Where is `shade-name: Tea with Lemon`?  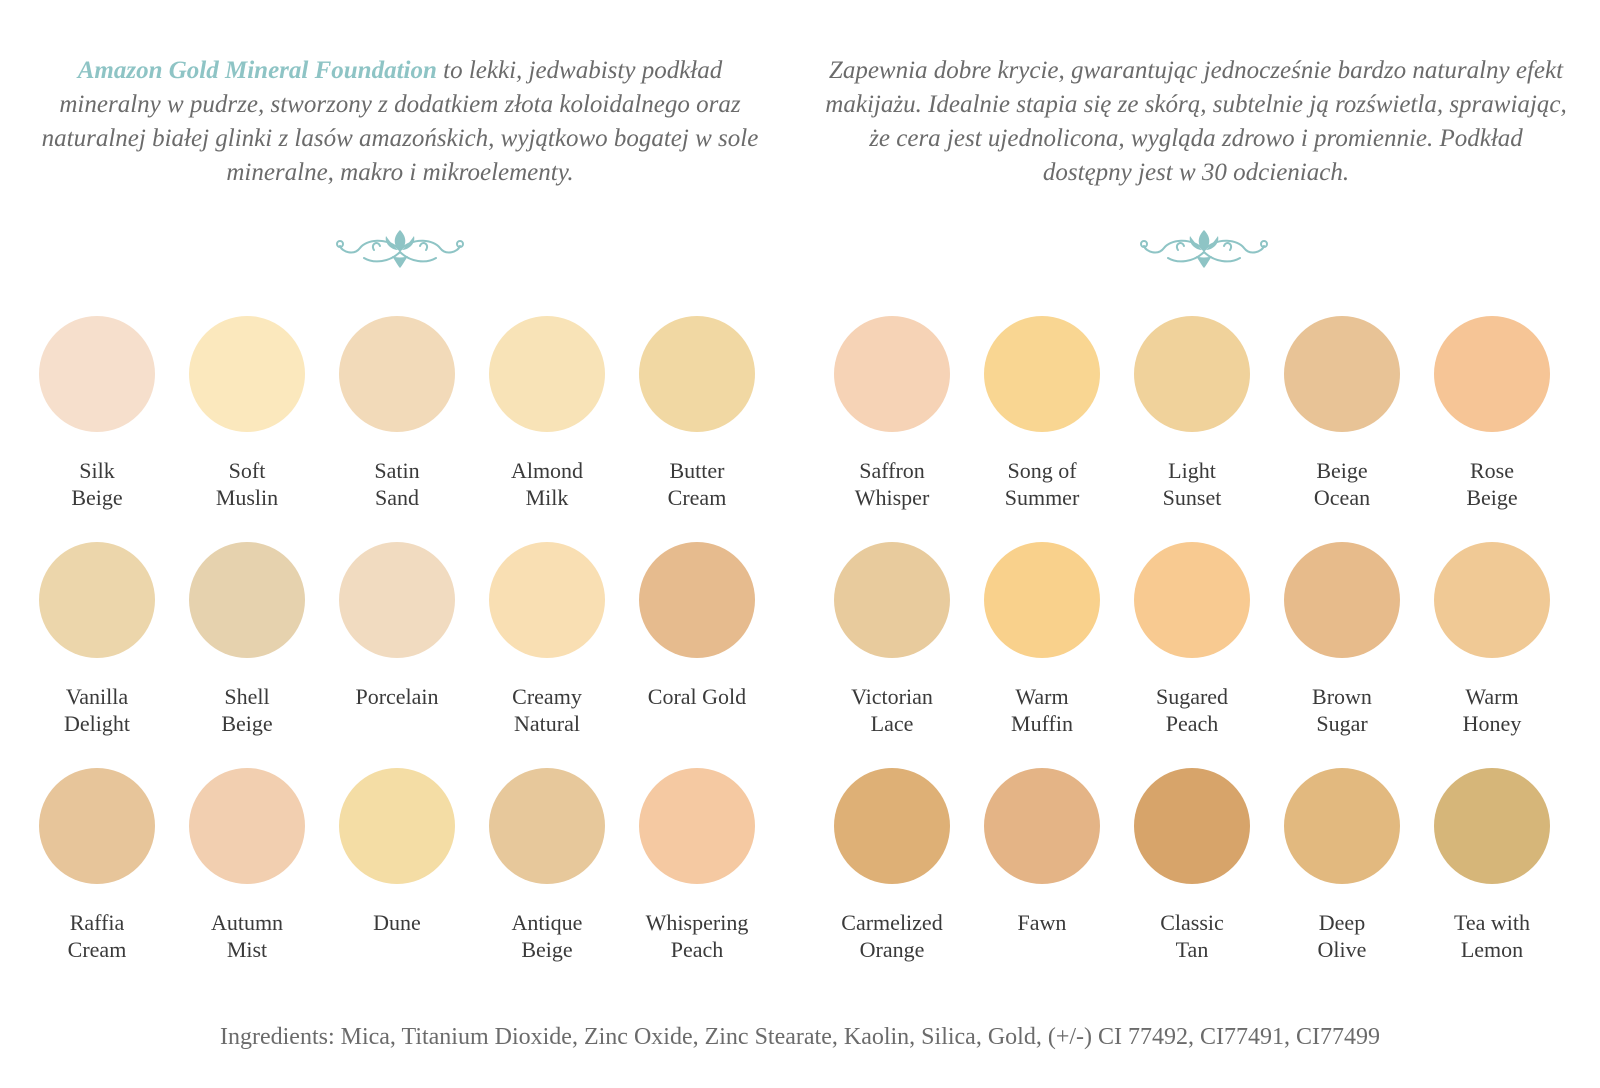
shade-name: Tea with Lemon is located at coordinates (1492, 936).